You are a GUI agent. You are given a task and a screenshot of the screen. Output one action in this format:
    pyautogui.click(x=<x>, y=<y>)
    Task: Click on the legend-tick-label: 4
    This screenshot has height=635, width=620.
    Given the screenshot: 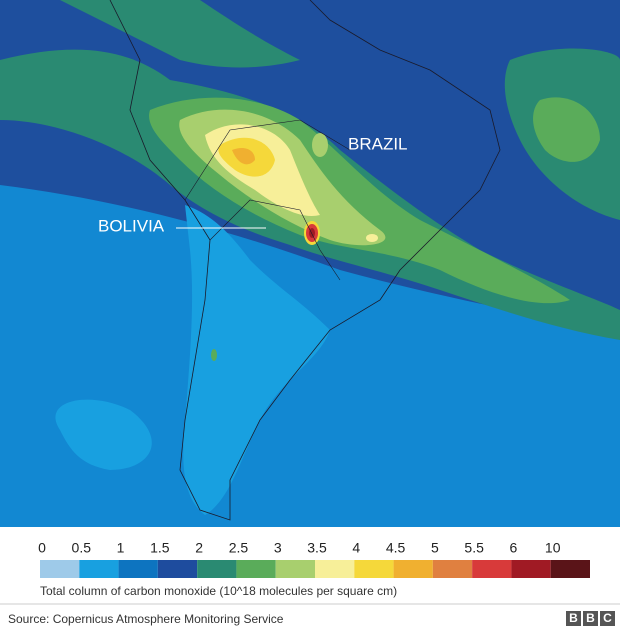 What is the action you would take?
    pyautogui.click(x=356, y=548)
    